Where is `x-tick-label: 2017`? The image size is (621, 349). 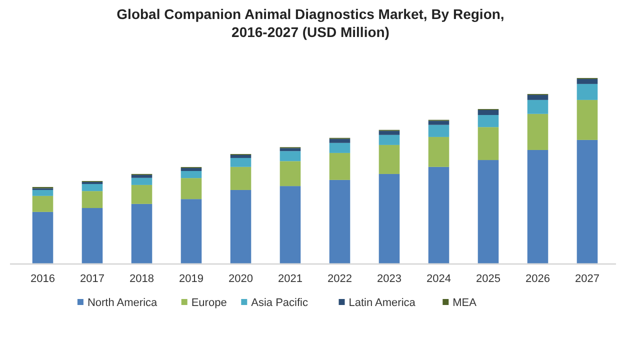 x-tick-label: 2017 is located at coordinates (92, 279).